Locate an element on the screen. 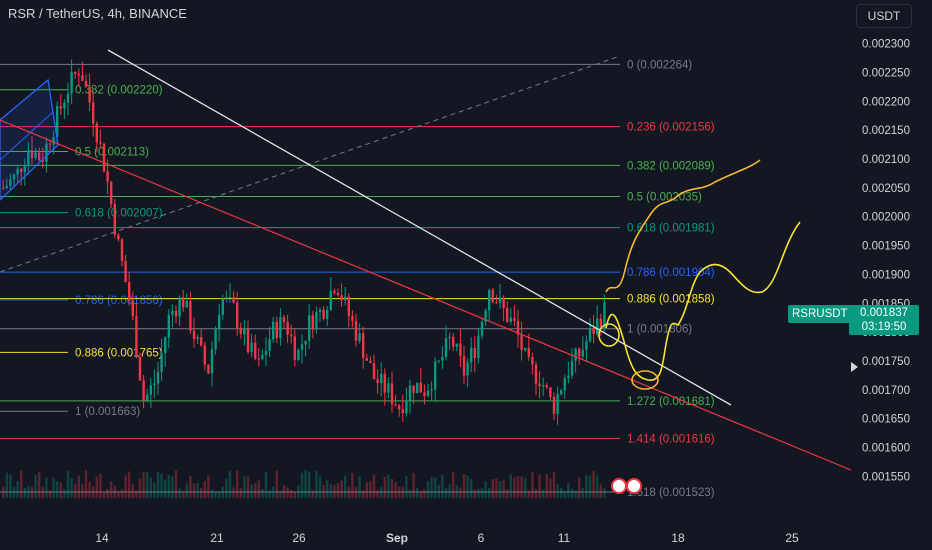  x-tick-label: 14 is located at coordinates (102, 538).